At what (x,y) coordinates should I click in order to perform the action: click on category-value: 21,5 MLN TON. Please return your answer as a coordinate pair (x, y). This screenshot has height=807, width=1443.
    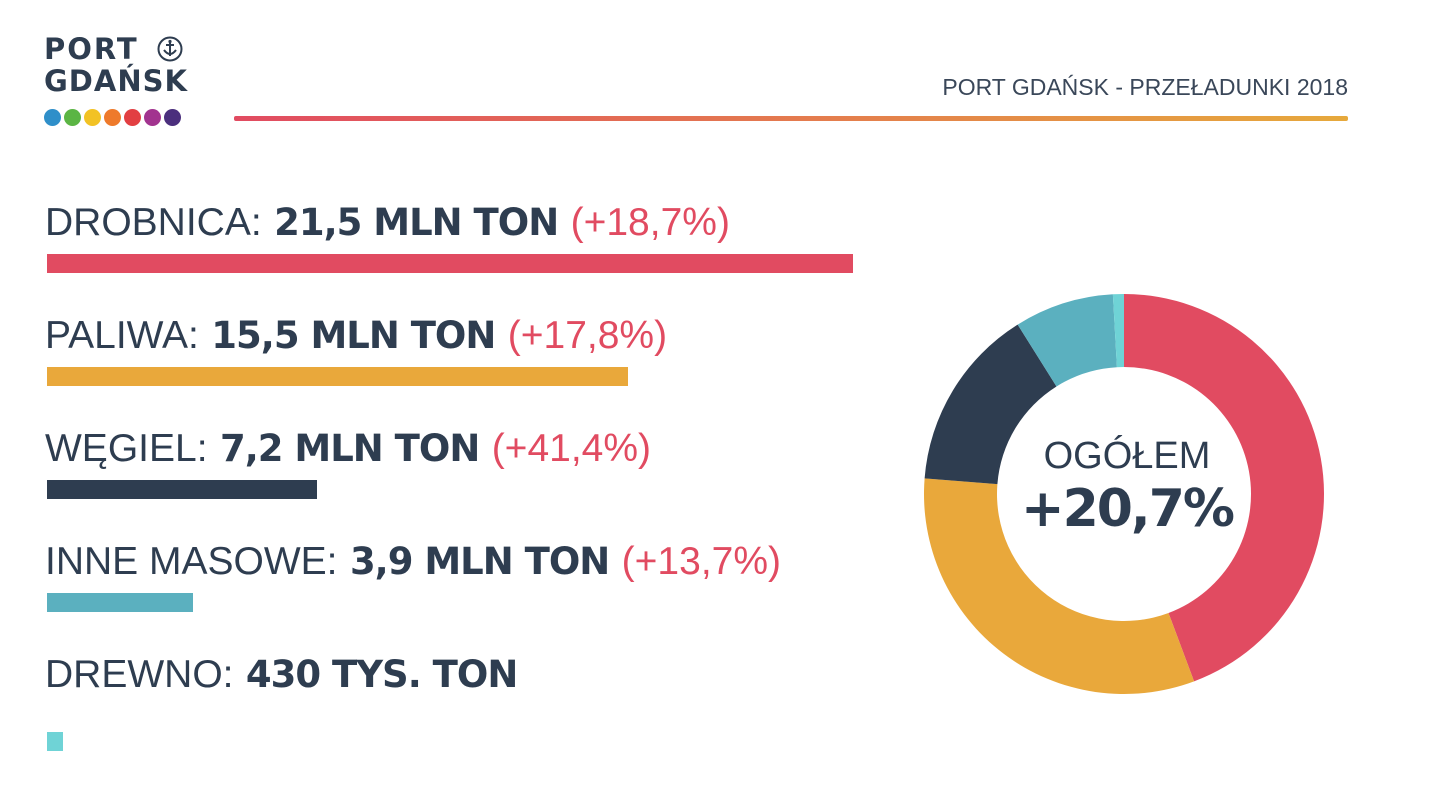
    Looking at the image, I should click on (416, 222).